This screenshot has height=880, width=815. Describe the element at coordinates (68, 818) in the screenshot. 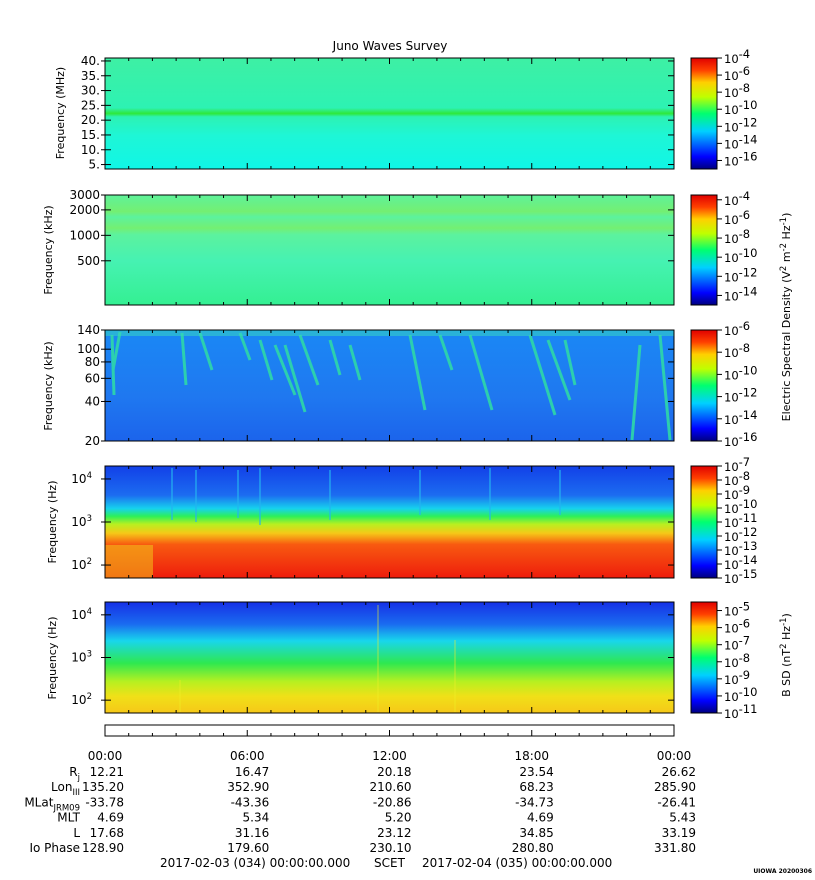

I see `ephemeris-row-label: MLT` at that location.